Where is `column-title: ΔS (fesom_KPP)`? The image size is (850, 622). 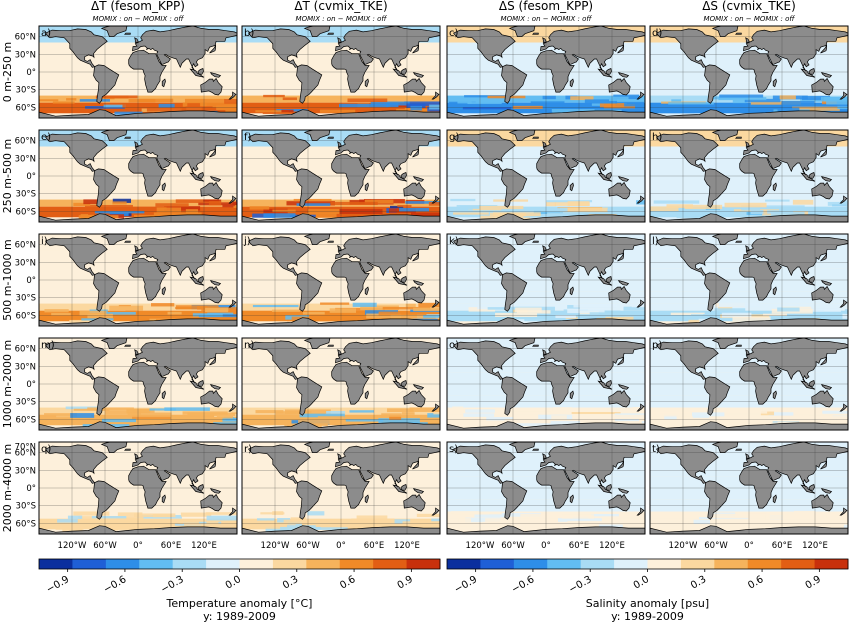
column-title: ΔS (fesom_KPP) is located at coordinates (546, 6).